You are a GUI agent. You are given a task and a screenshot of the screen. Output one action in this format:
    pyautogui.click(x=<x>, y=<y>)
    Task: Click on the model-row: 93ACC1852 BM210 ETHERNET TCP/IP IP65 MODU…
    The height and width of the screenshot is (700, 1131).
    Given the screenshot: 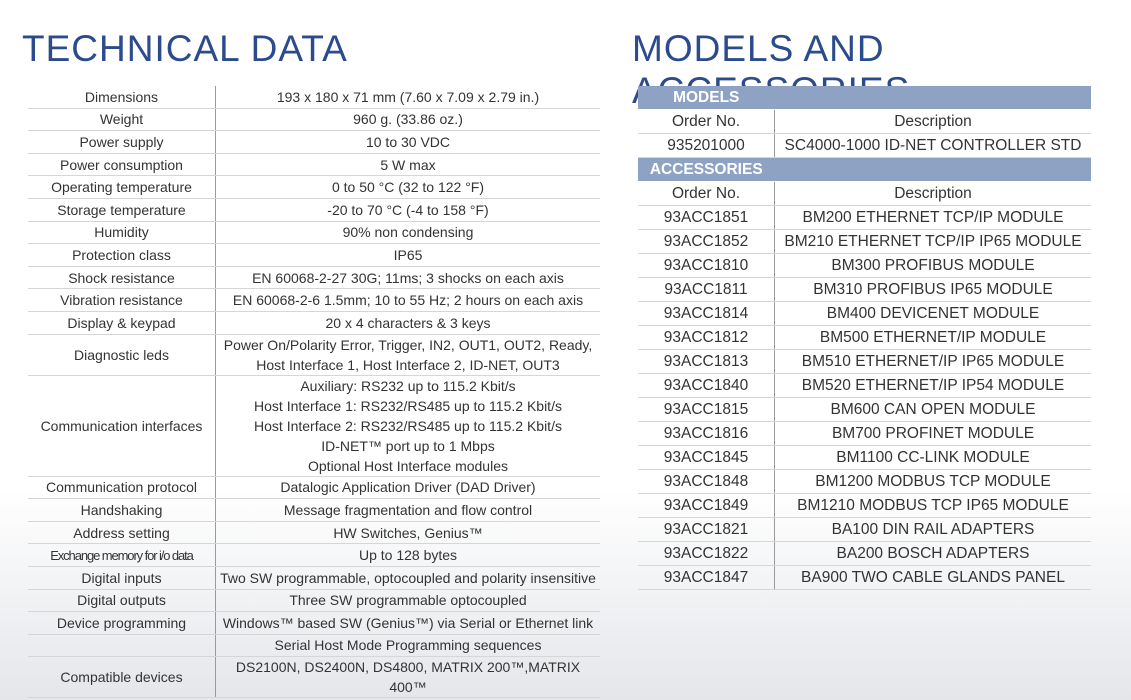 What is the action you would take?
    pyautogui.click(x=864, y=241)
    